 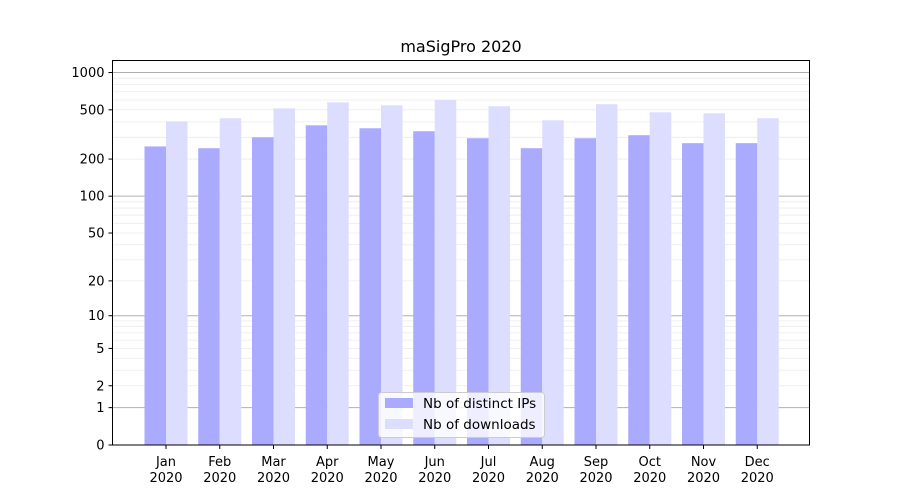 What do you see at coordinates (219, 470) in the screenshot?
I see `x-tick-label: Feb 2020` at bounding box center [219, 470].